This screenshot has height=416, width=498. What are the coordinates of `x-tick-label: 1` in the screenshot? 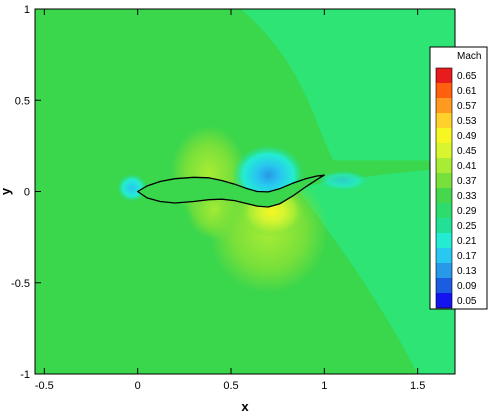 It's located at (324, 386).